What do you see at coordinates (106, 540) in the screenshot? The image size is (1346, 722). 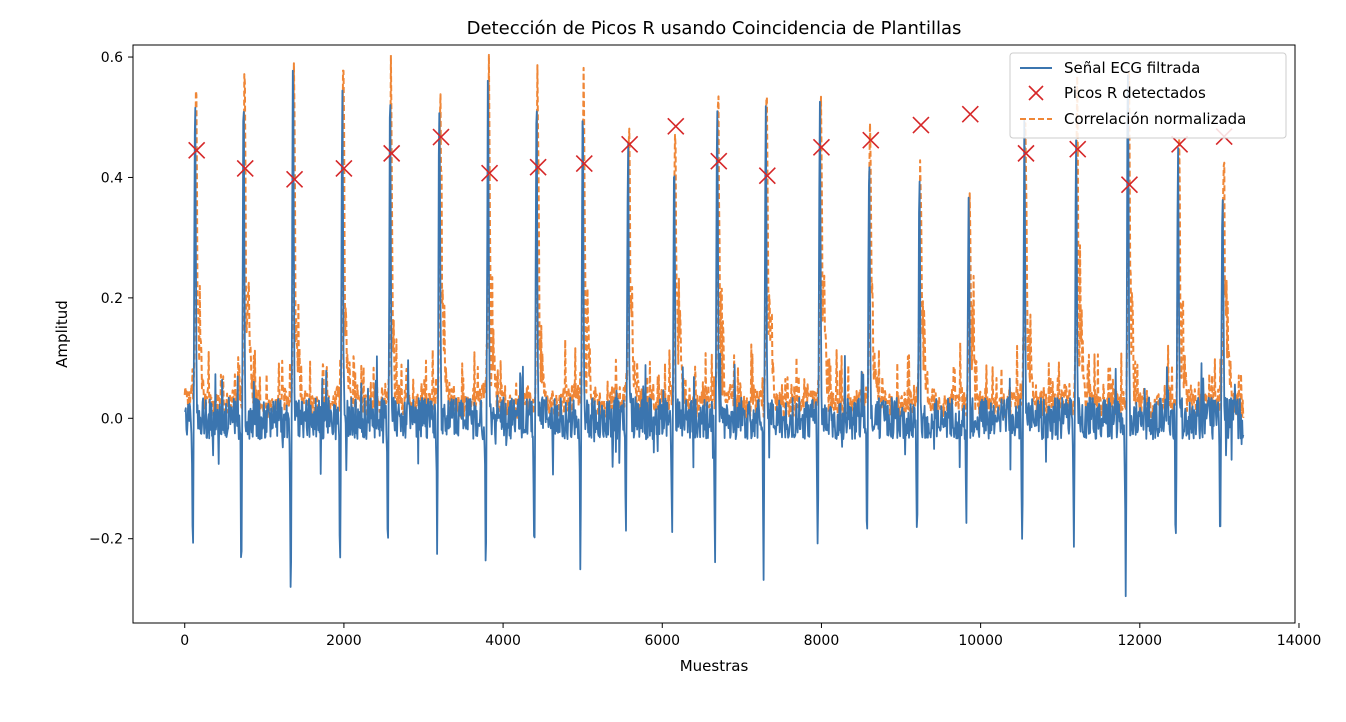 I see `y-tick-label: −0.2` at bounding box center [106, 540].